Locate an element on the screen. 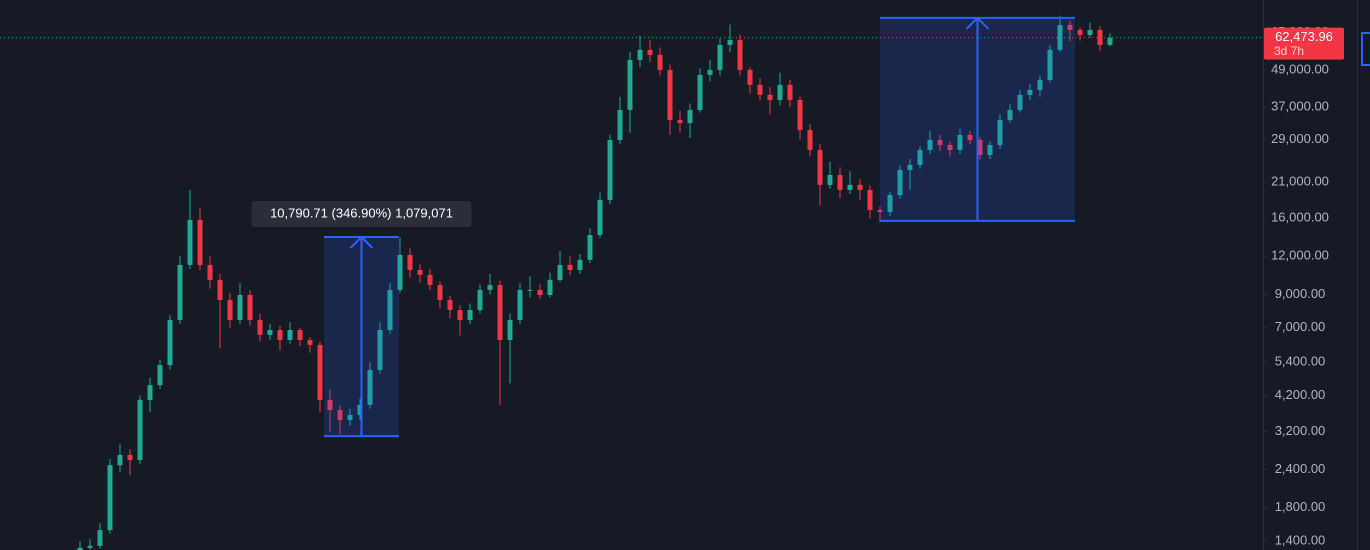 The width and height of the screenshot is (1370, 550). y-tick-label: 49,000.00 is located at coordinates (1300, 68).